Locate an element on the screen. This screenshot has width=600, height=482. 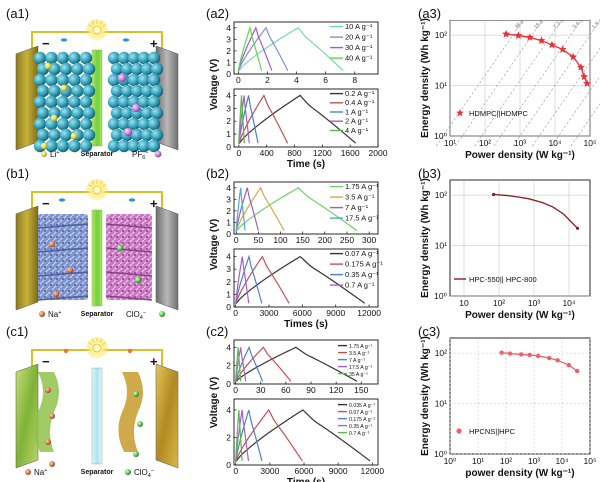
x-tick-label: 9000 is located at coordinates (338, 471).